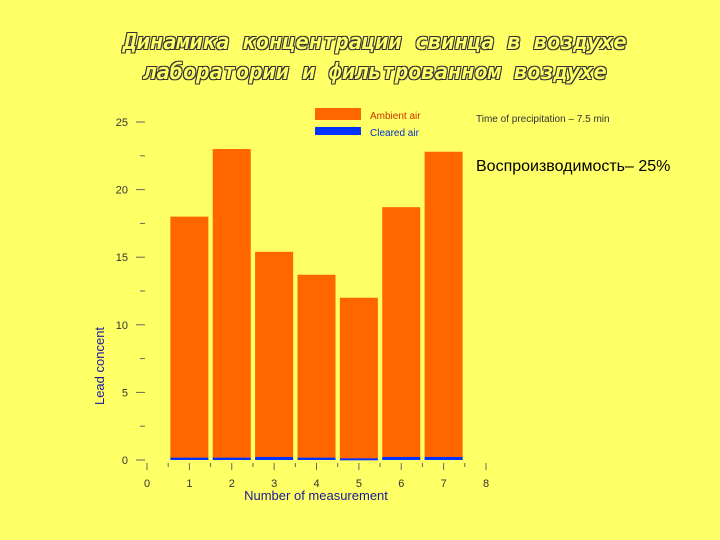 The height and width of the screenshot is (540, 720). I want to click on slide-title-line-2: лаборатории и фильтрованном воздухе, so click(375, 72).